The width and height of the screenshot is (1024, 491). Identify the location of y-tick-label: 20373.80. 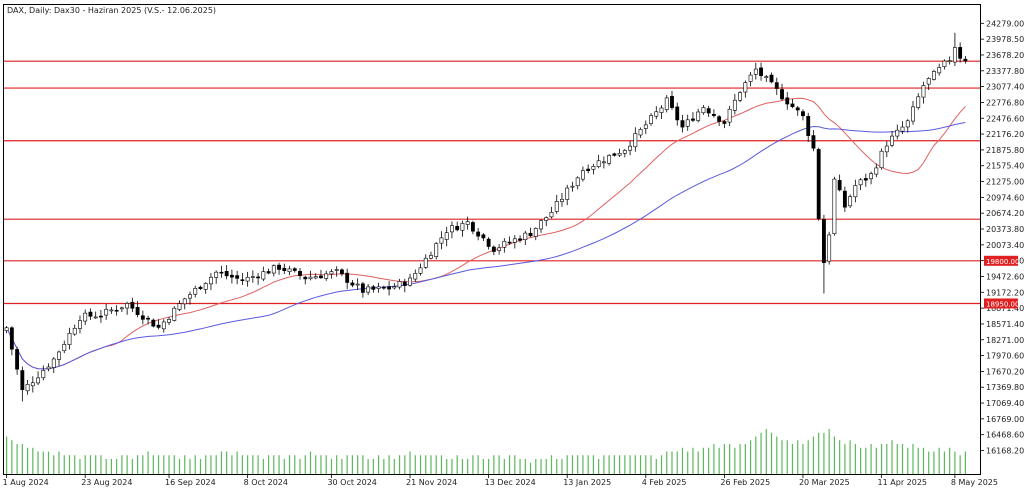
(1005, 229).